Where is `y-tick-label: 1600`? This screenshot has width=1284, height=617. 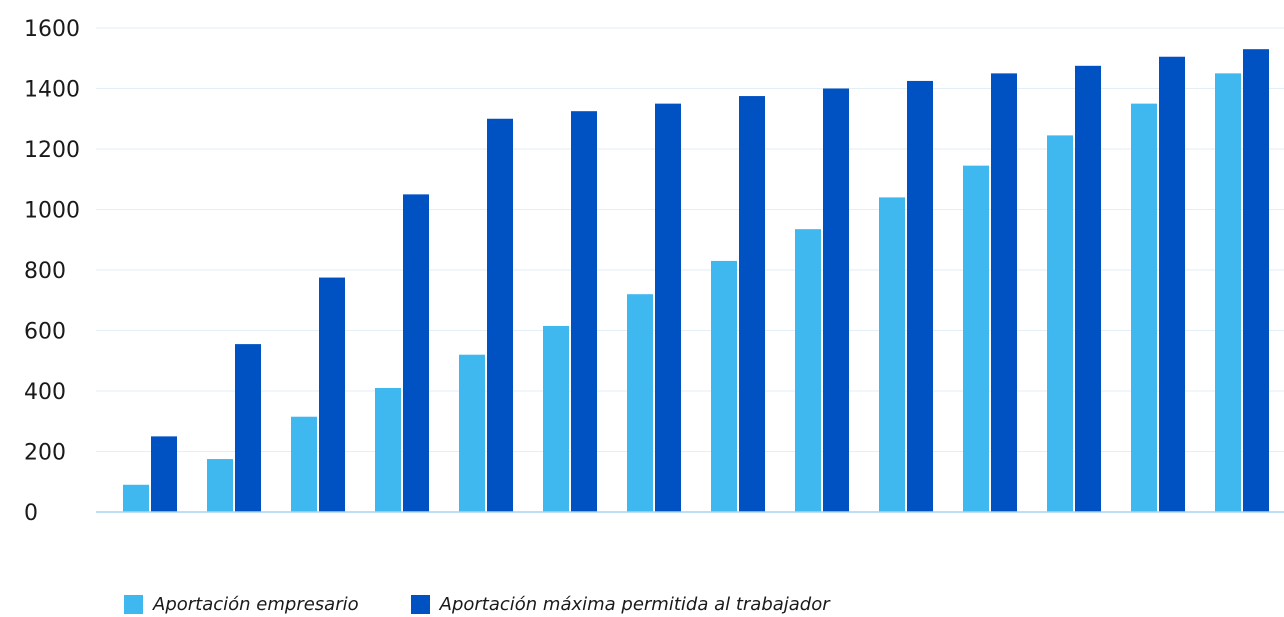 y-tick-label: 1600 is located at coordinates (52, 29).